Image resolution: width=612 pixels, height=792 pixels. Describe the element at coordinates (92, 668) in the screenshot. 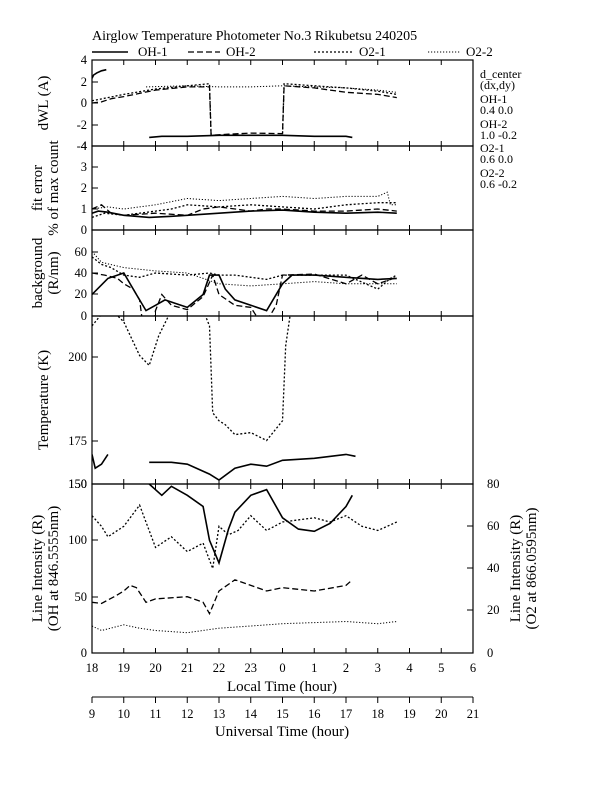

I see `x-local-tick-label: 18` at that location.